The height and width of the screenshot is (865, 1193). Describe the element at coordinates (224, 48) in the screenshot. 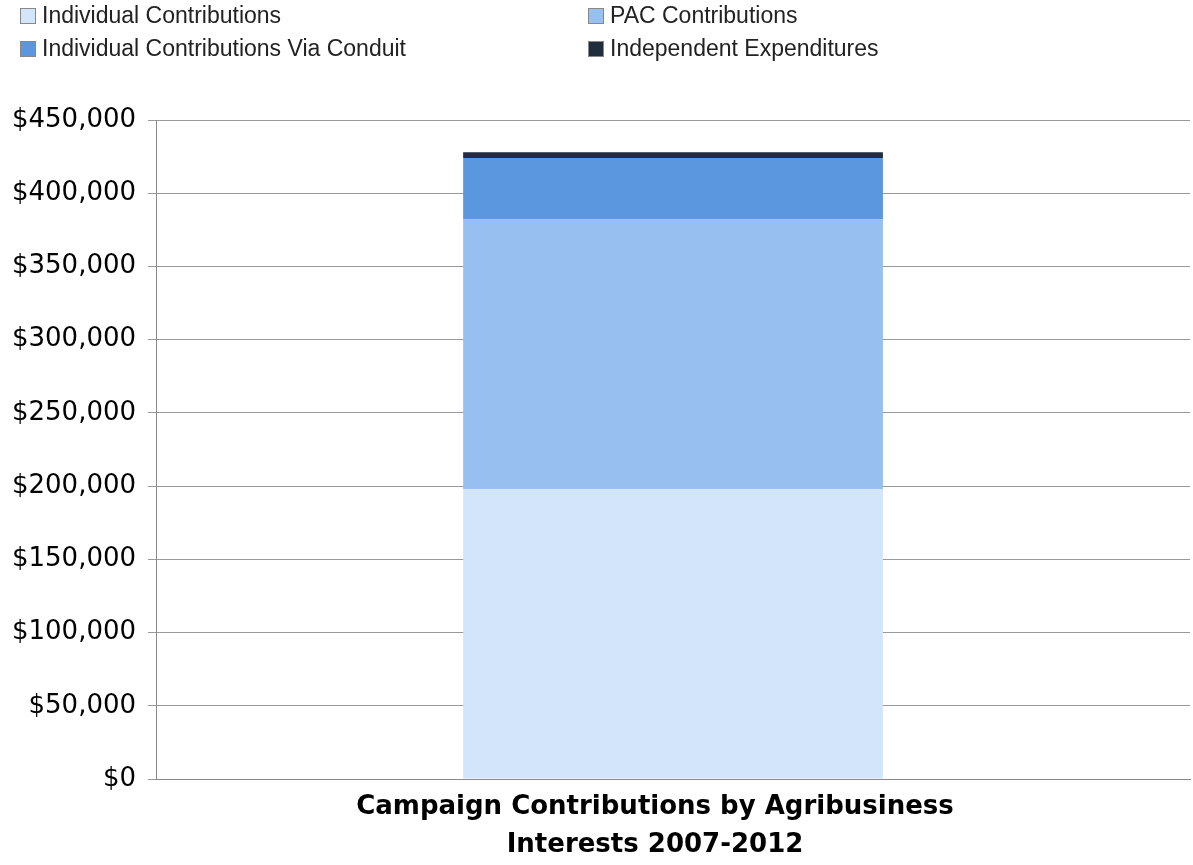

I see `legend-label: Individual Contributions Via Conduit` at that location.